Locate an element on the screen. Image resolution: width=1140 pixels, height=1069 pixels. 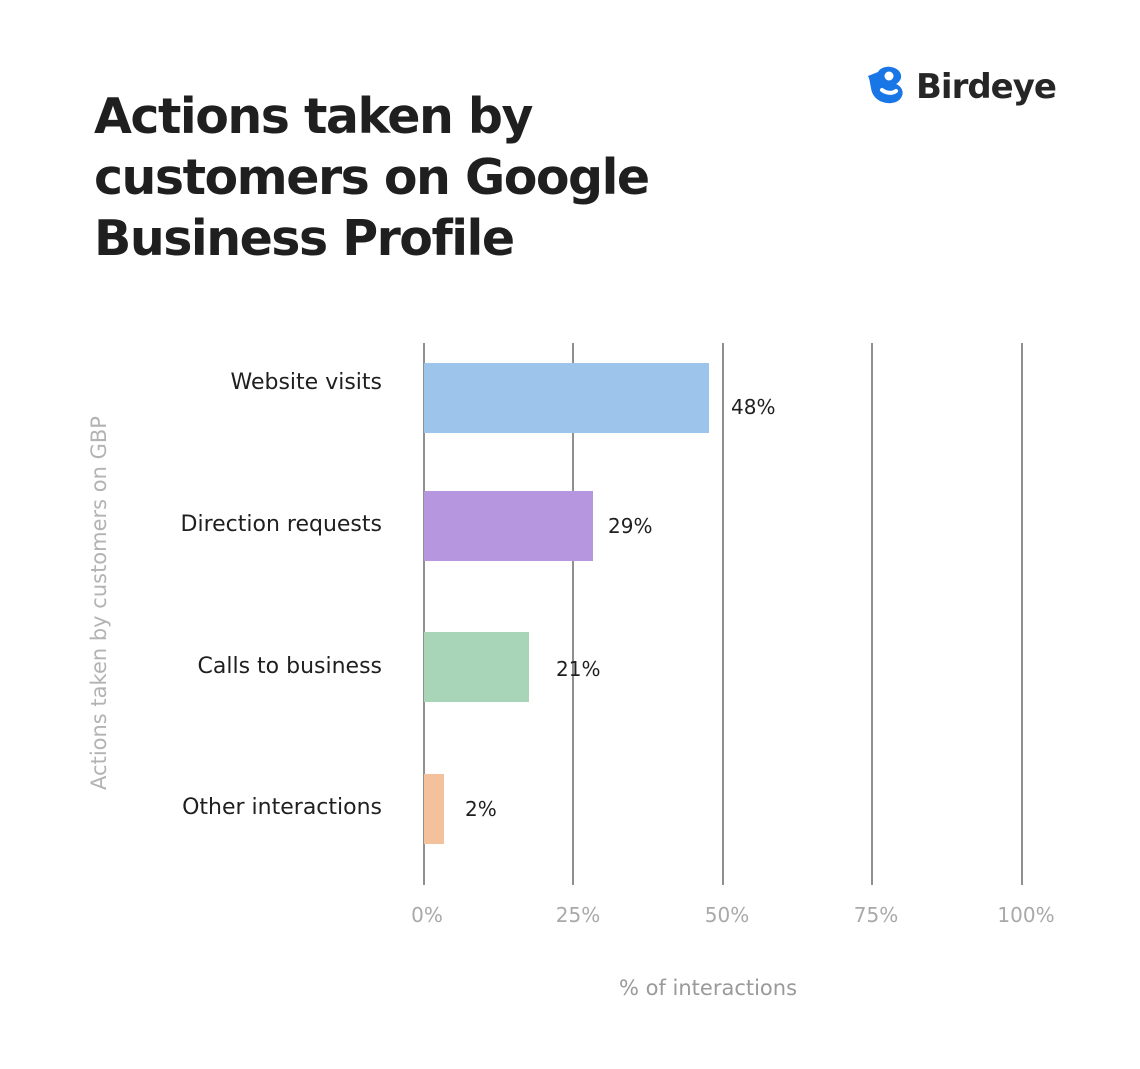
value-label: 48% is located at coordinates (753, 407).